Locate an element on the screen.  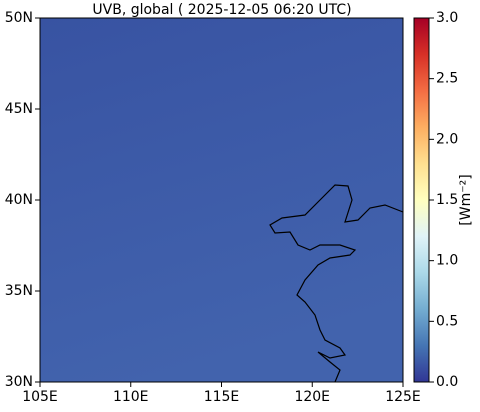
y-tick-label: 45N is located at coordinates (19, 109).